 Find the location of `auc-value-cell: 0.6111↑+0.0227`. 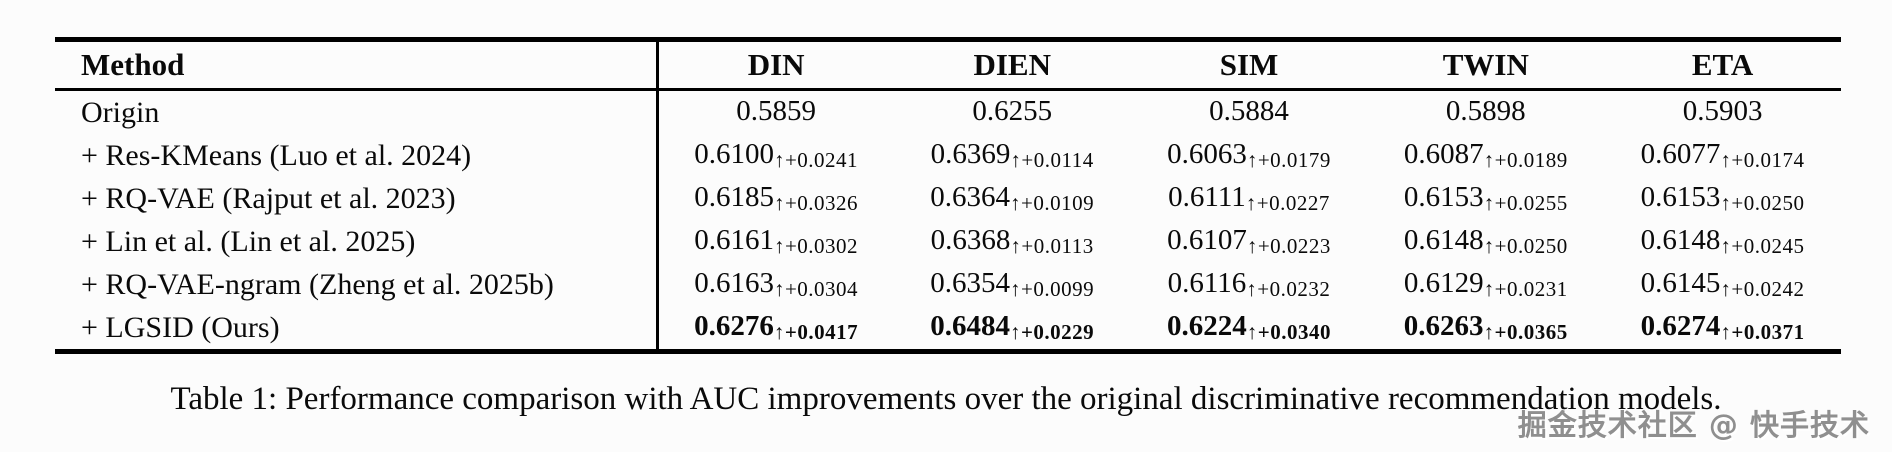

auc-value-cell: 0.6111↑+0.0227 is located at coordinates (1249, 198).